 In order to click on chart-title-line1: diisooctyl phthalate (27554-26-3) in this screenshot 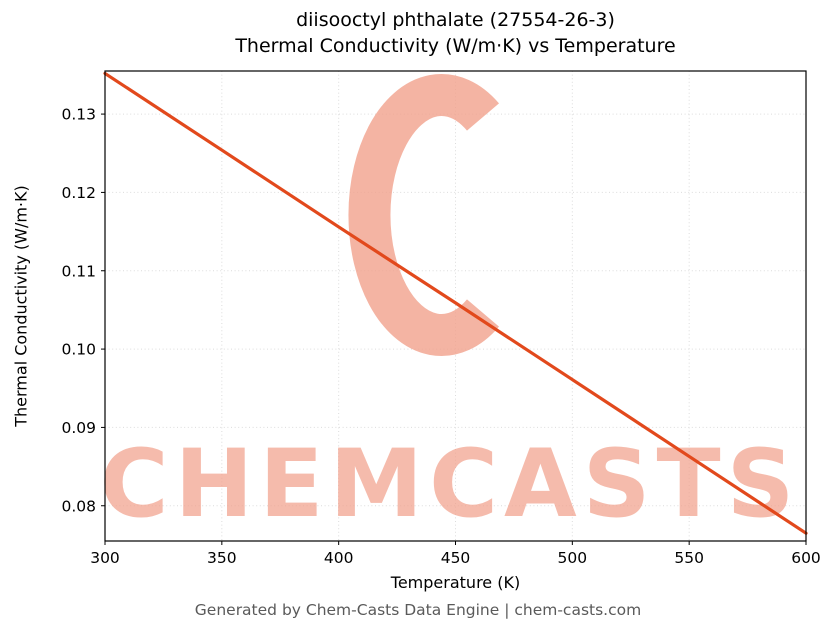, I will do `click(455, 20)`.